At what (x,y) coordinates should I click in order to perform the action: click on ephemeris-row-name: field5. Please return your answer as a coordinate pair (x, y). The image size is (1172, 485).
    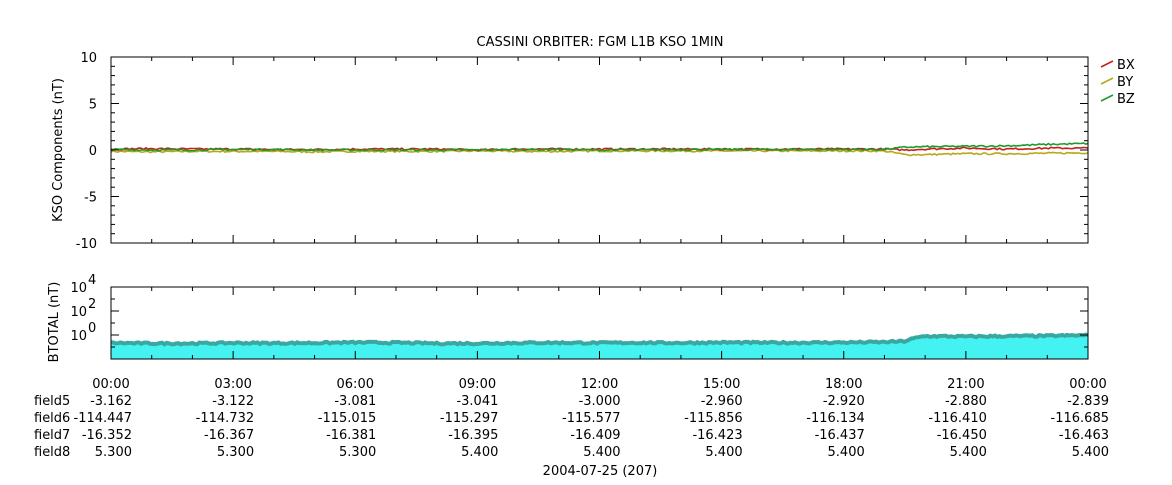
    Looking at the image, I should click on (52, 401).